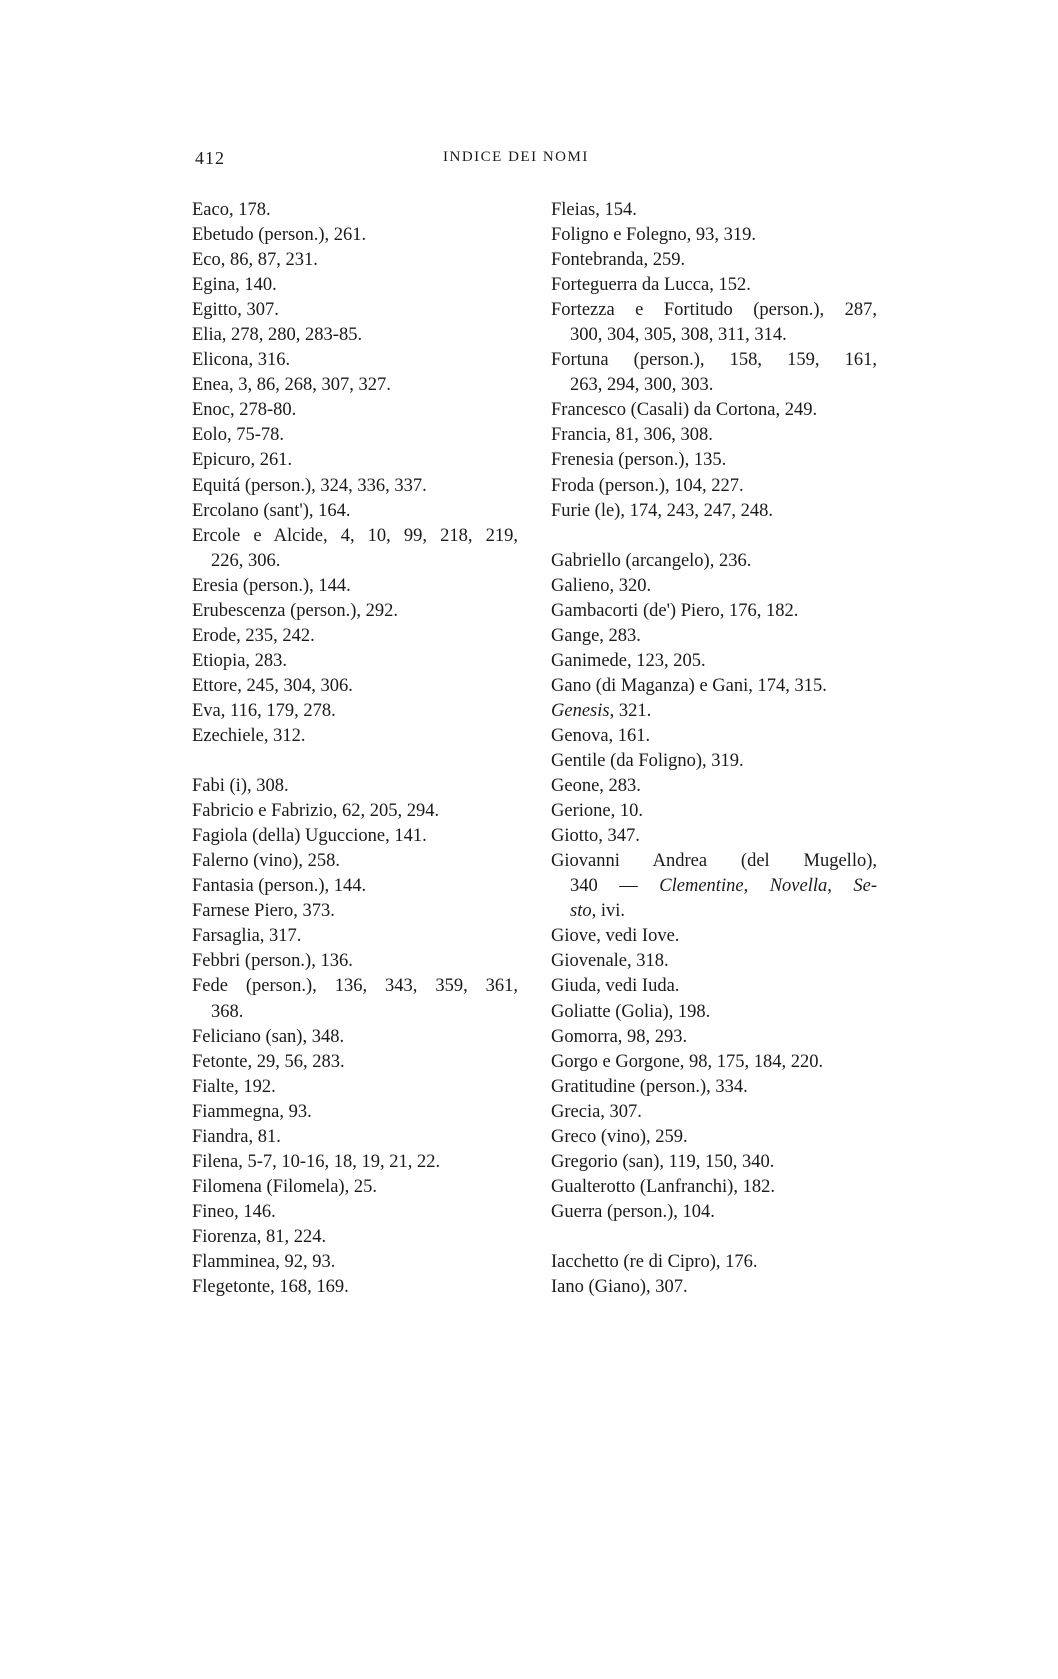 This screenshot has height=1679, width=1058. Describe the element at coordinates (619, 1287) in the screenshot. I see `index-entry: Iano (Giano), 307.` at that location.